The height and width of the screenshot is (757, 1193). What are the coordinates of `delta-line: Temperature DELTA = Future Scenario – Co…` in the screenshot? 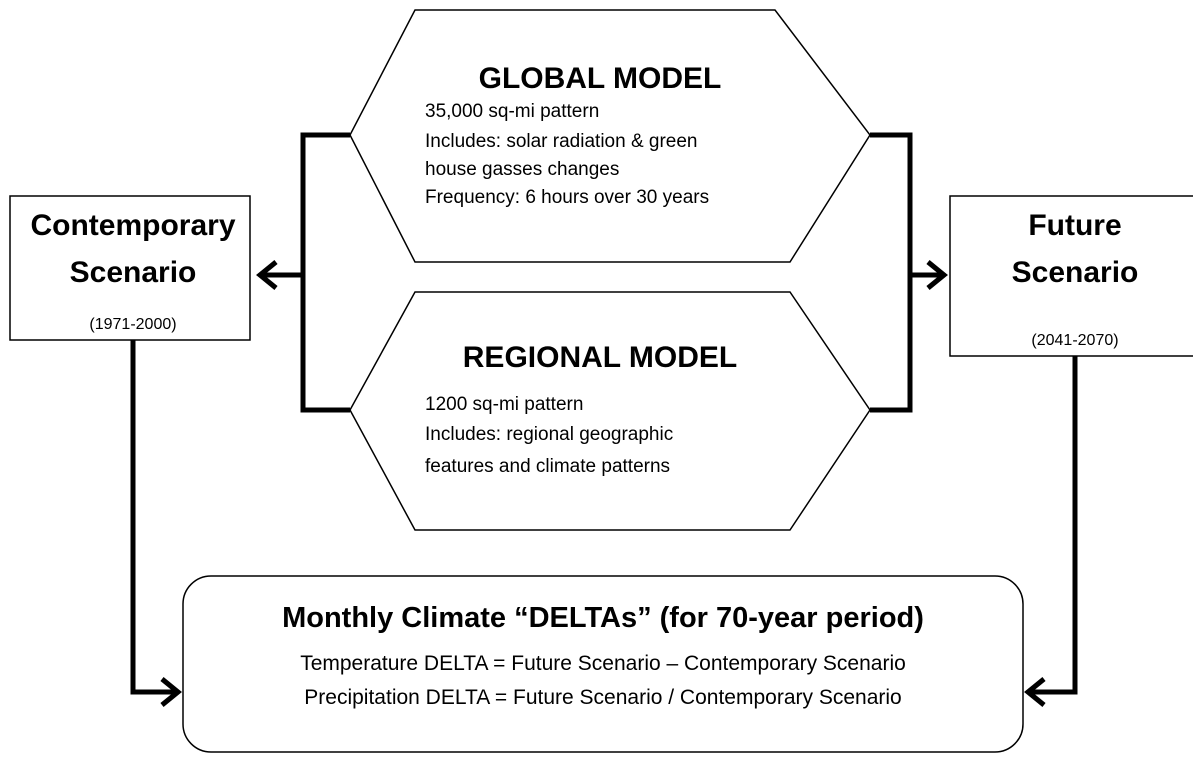 It's located at (603, 663).